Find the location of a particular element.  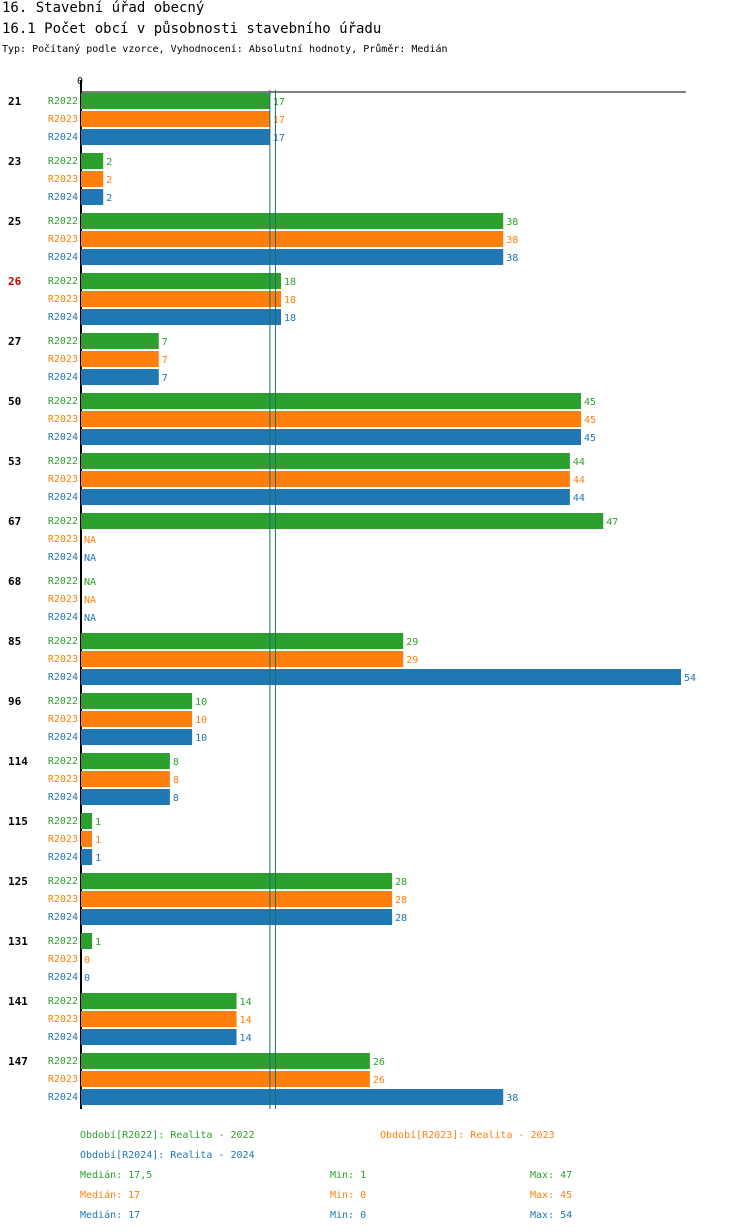

value-label: 38 is located at coordinates (512, 1098).